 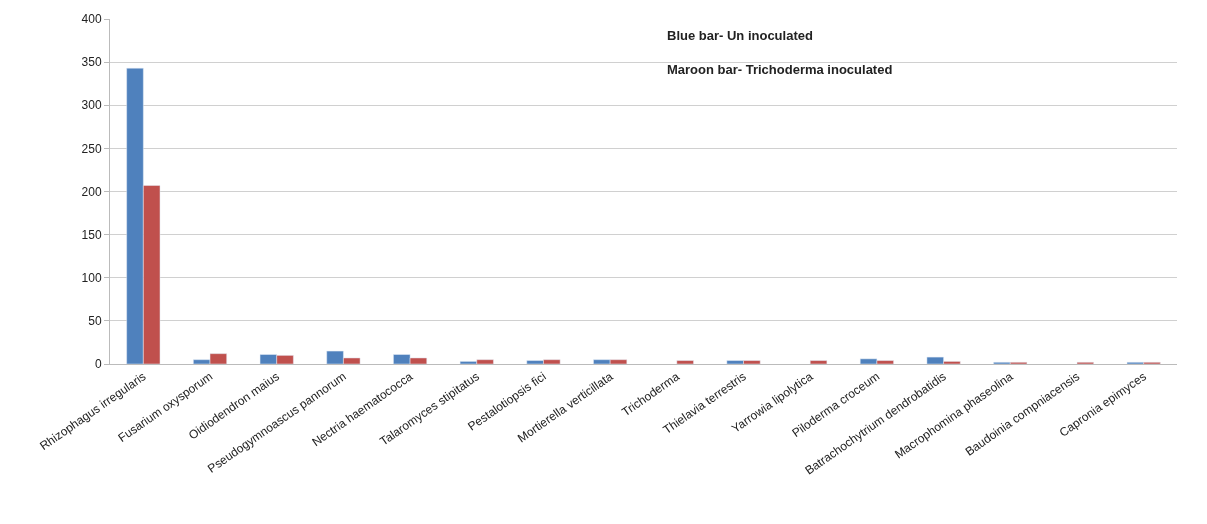 What do you see at coordinates (91, 191) in the screenshot?
I see `y-tick-label: 200` at bounding box center [91, 191].